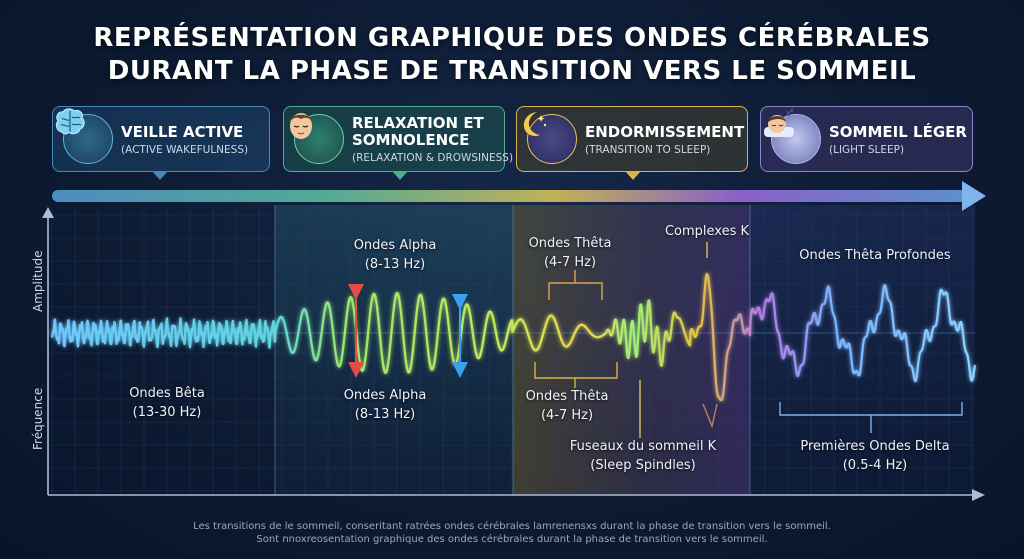 This screenshot has width=1024, height=559. What do you see at coordinates (570, 253) in the screenshot?
I see `label-theta-top: Ondes Thêta (4-7 Hz)` at bounding box center [570, 253].